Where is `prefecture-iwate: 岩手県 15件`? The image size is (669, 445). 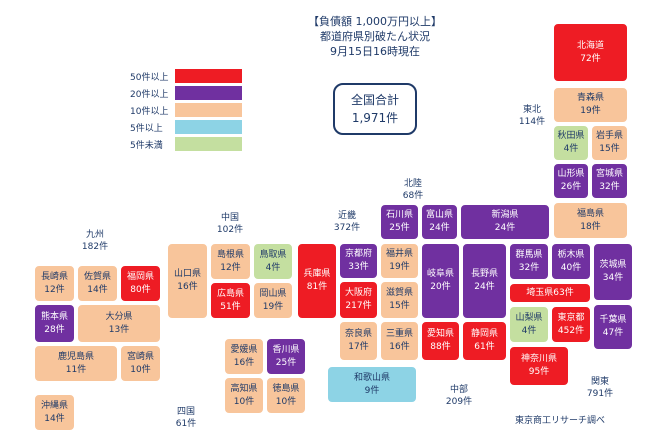
prefecture-iwate: 岩手県 15件 is located at coordinates (609, 143).